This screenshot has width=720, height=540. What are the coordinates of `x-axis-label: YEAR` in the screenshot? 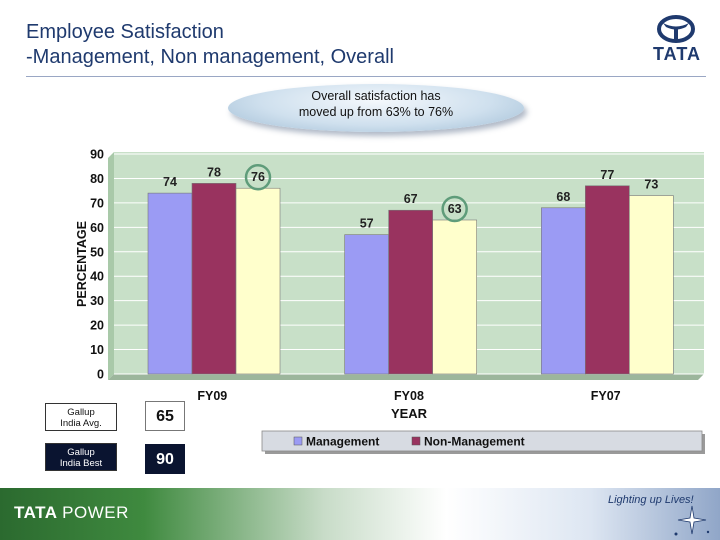 It's located at (409, 413).